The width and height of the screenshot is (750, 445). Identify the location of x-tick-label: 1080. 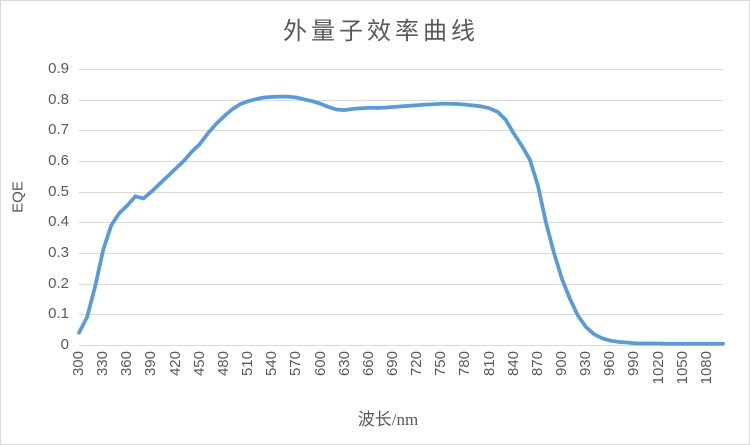
(706, 368).